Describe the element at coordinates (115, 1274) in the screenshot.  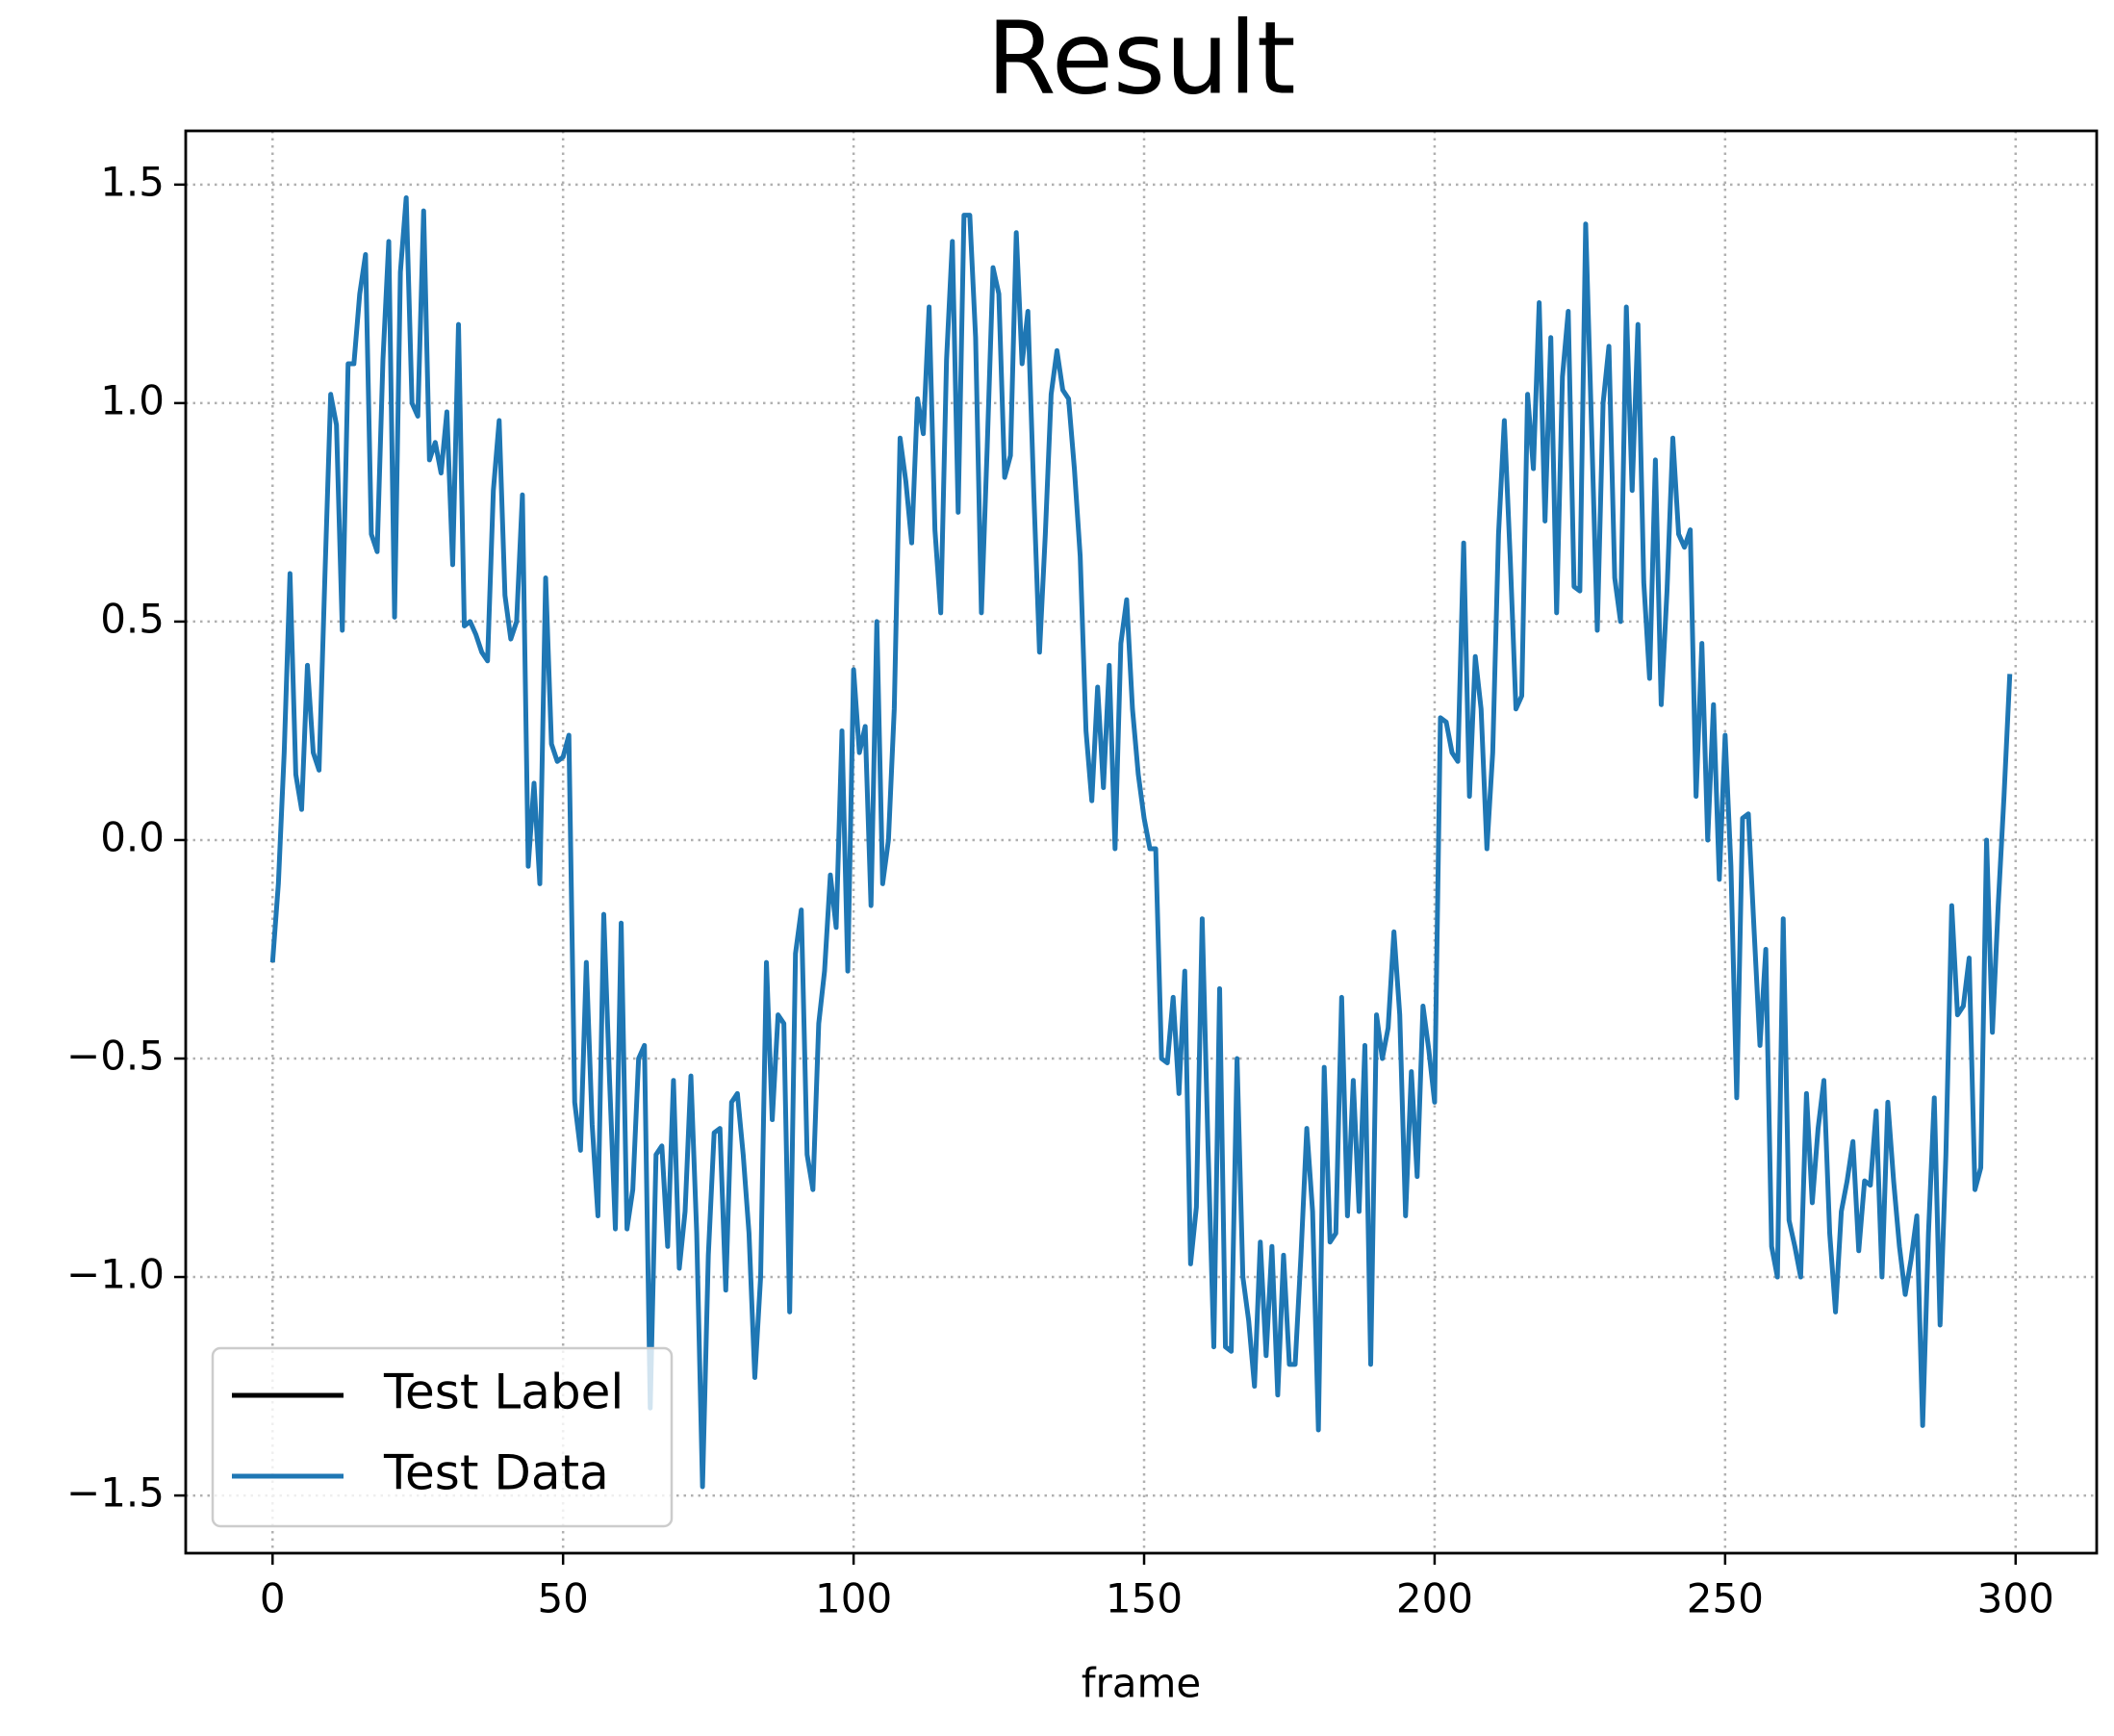
I see `y-tick-label: −1.0` at that location.